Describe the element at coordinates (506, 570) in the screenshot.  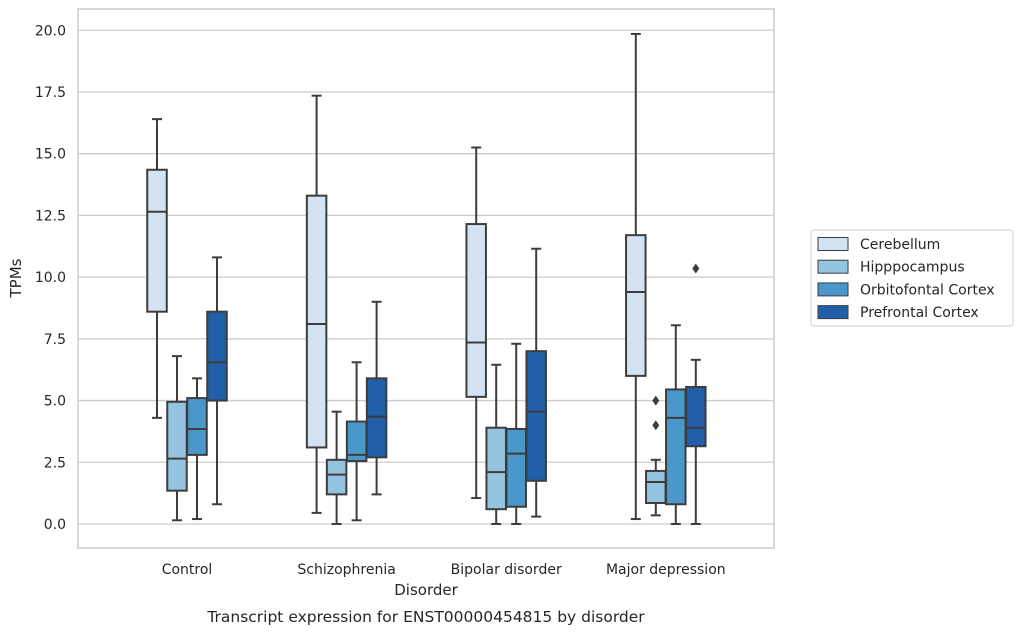
I see `x-tick-label: Bipolar disorder` at that location.